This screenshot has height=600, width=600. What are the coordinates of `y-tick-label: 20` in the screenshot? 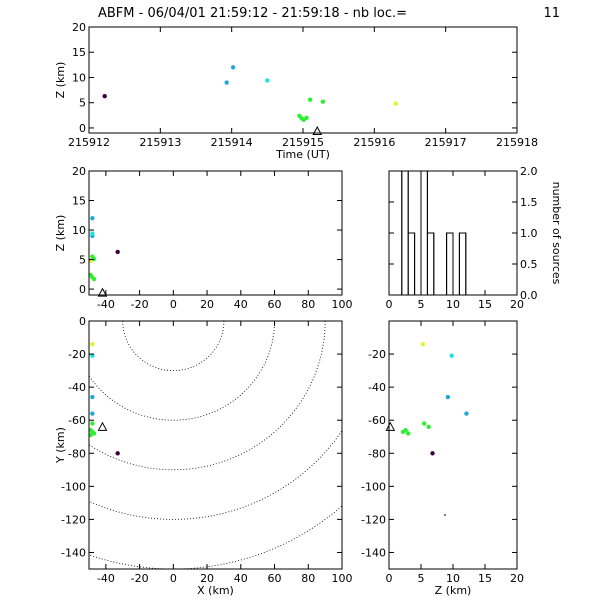 It's located at (79, 171).